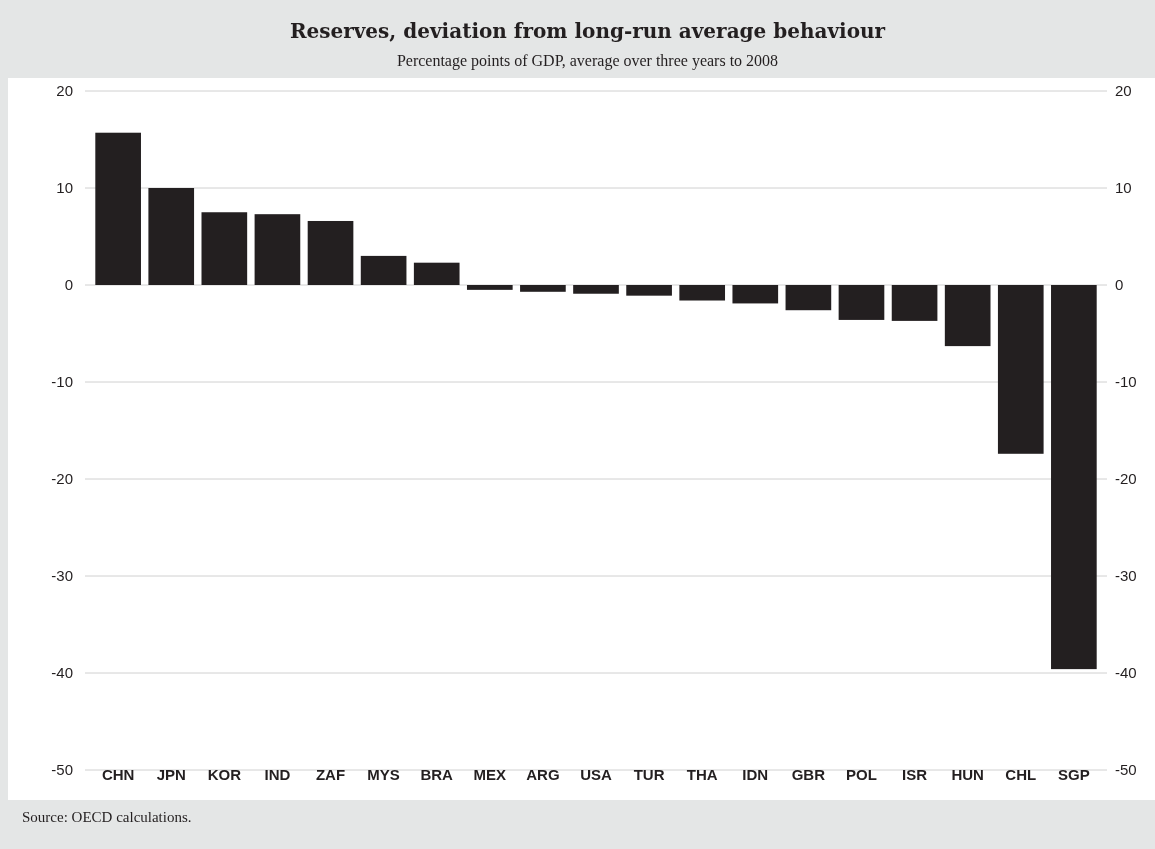  What do you see at coordinates (702, 774) in the screenshot?
I see `x-tick-label: THA` at bounding box center [702, 774].